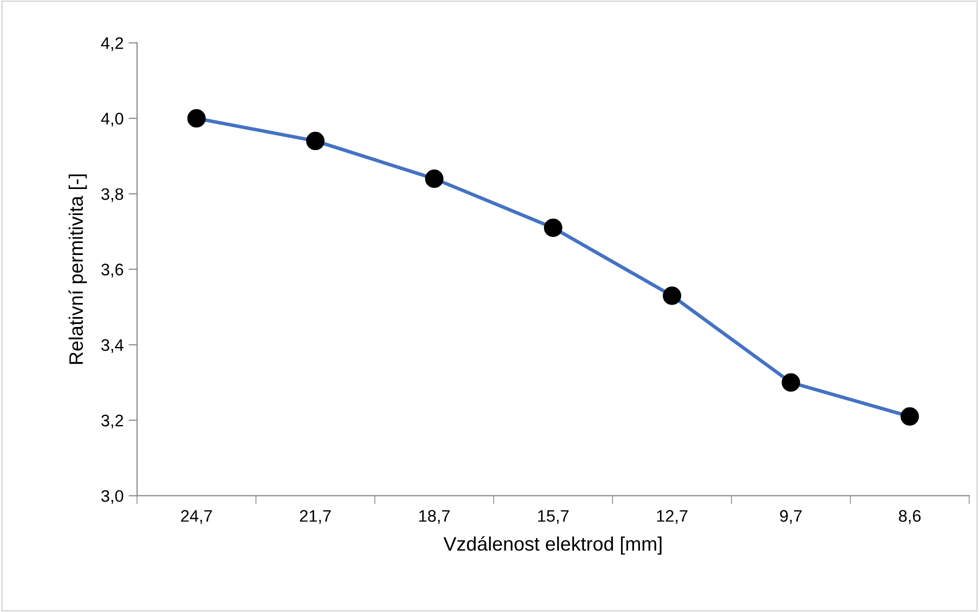 This screenshot has width=979, height=612. I want to click on y-tick-label: 4,2, so click(112, 44).